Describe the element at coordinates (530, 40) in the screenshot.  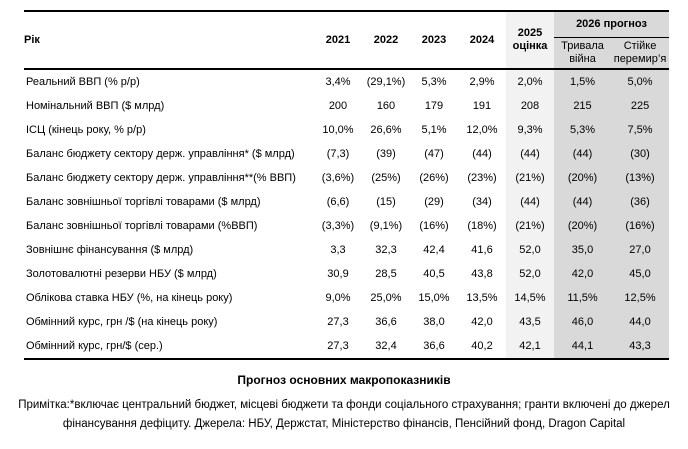
I see `column-header-2025-estimate: 2025 оцінка` at that location.